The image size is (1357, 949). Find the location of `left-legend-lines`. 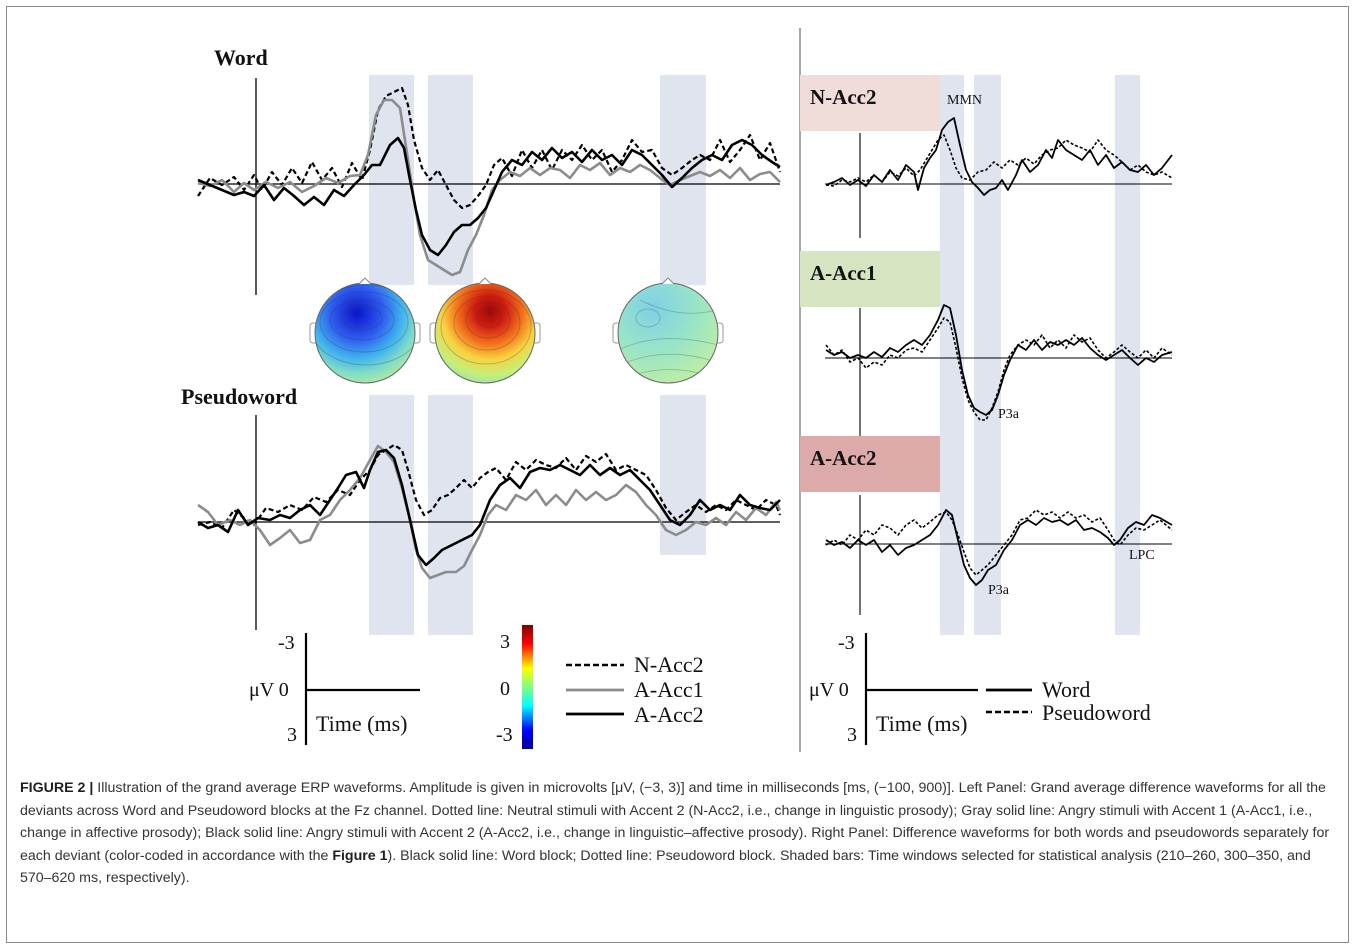

left-legend-lines is located at coordinates (595, 689).